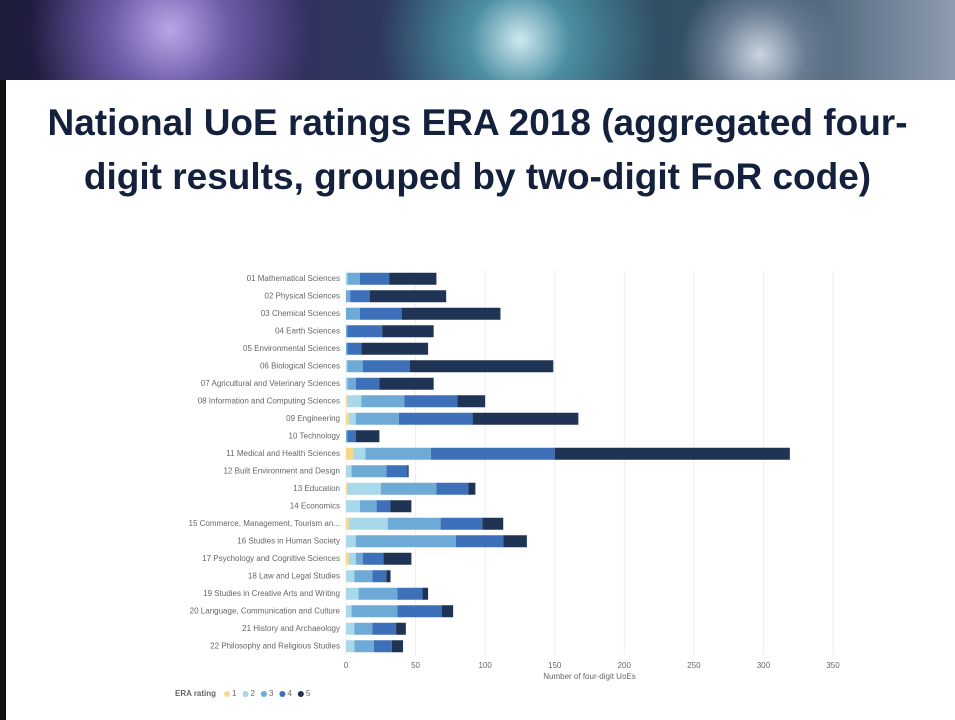 This screenshot has width=955, height=720. I want to click on y-tick-label: 02 Physical Sciences, so click(302, 295).